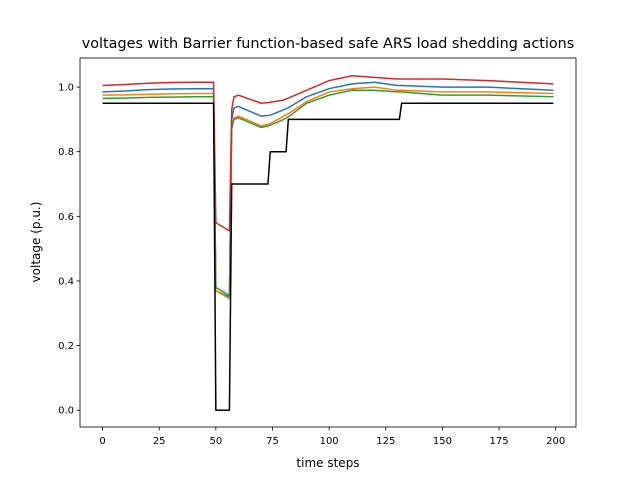 The width and height of the screenshot is (640, 480). Describe the element at coordinates (385, 441) in the screenshot. I see `x-tick-label: 125` at that location.